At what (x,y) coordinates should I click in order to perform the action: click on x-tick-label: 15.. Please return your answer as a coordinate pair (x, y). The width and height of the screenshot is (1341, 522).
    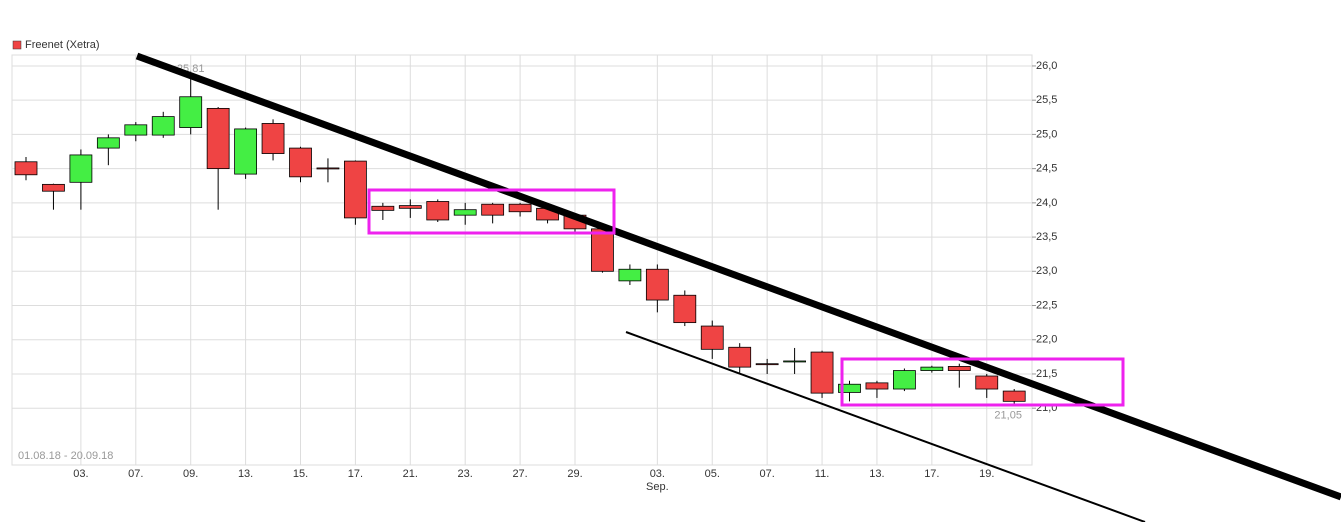
    Looking at the image, I should click on (300, 474).